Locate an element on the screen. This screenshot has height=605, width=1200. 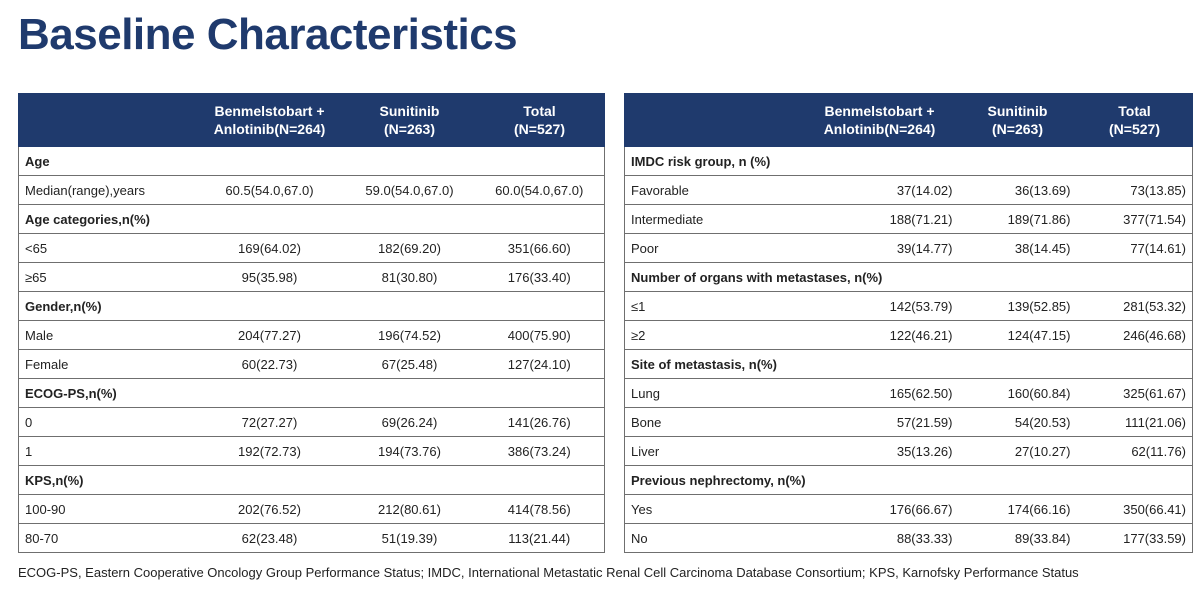
table-row: <65 169(64.02) 182(69.20) 351(66.60) is located at coordinates (311, 248).